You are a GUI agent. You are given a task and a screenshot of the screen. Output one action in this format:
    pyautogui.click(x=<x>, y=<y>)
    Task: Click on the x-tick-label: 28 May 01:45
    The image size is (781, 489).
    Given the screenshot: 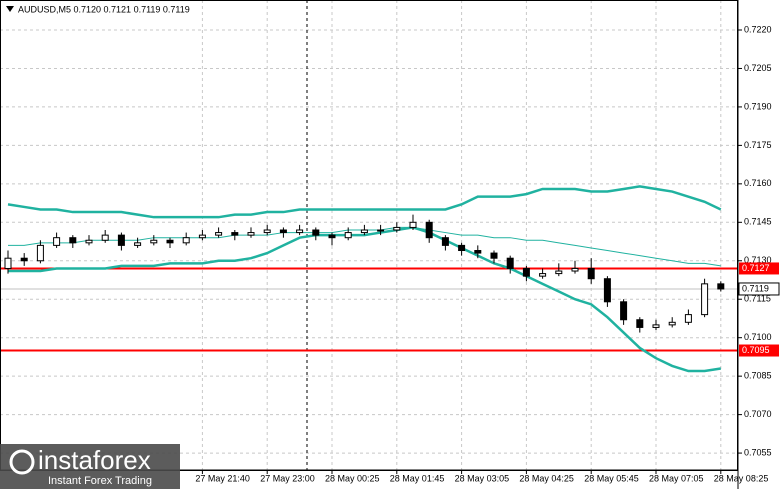 What is the action you would take?
    pyautogui.click(x=417, y=478)
    